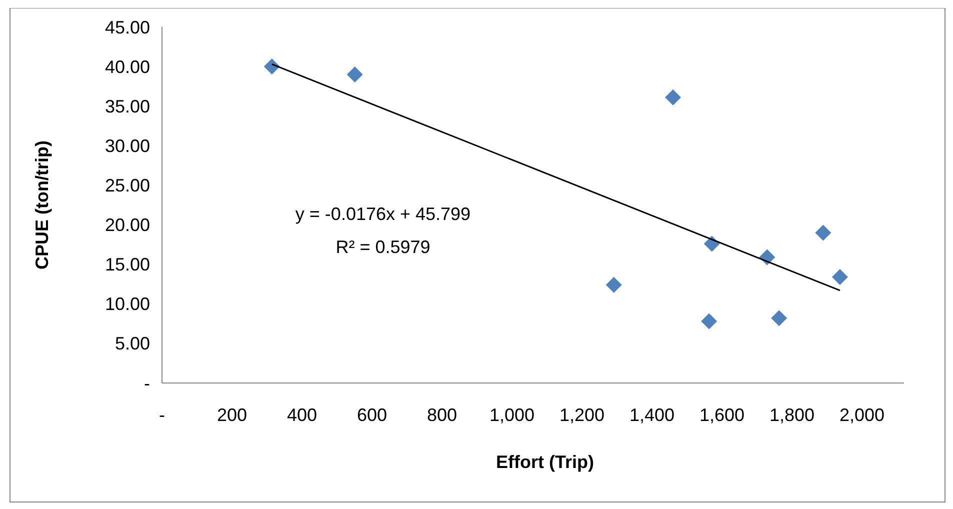 The width and height of the screenshot is (953, 509). Describe the element at coordinates (127, 146) in the screenshot. I see `y-tick-label: 30.00` at that location.